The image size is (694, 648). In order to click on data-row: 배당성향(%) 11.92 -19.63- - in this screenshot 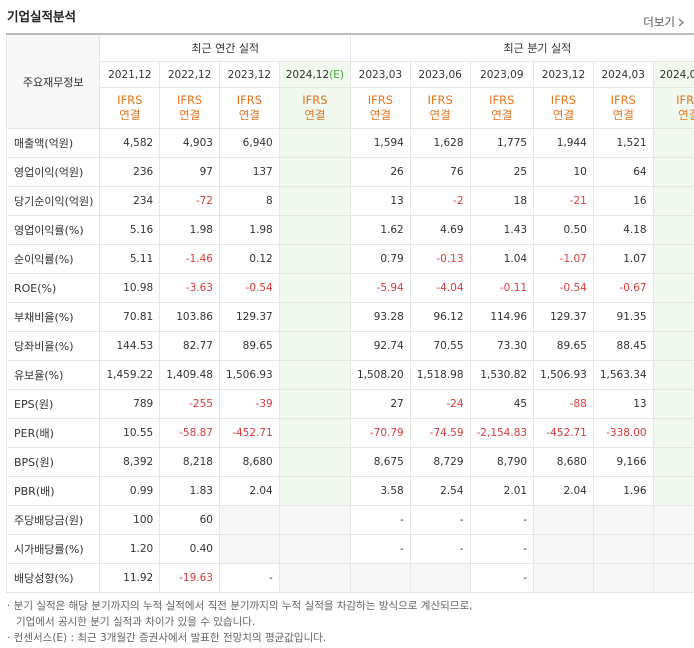, I will do `click(349, 578)`.